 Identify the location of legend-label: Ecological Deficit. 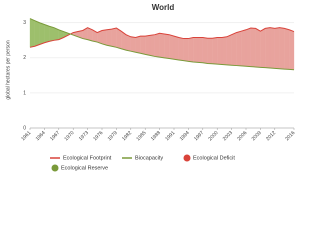
(214, 158).